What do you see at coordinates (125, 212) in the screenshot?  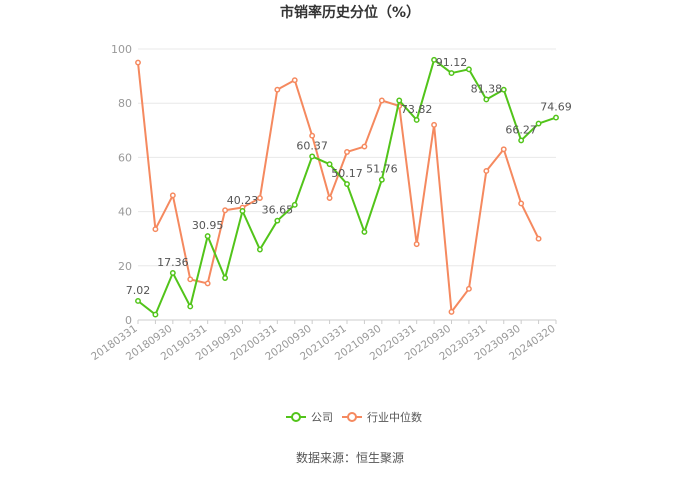 I see `y-tick-label: 40` at bounding box center [125, 212].